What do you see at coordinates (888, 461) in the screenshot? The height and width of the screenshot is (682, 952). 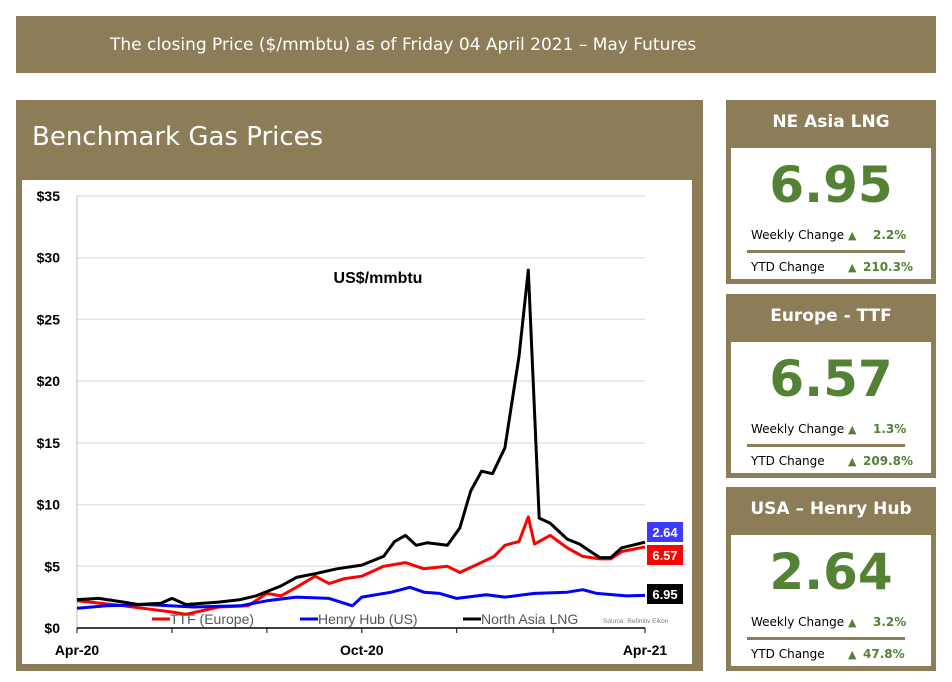 I see `ytd-change: 209.8%` at bounding box center [888, 461].